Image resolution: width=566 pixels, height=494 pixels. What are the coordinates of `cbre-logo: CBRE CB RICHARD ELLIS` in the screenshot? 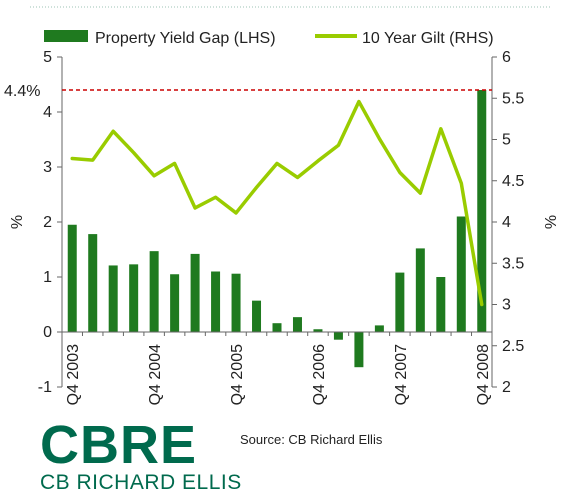 It's located at (141, 456).